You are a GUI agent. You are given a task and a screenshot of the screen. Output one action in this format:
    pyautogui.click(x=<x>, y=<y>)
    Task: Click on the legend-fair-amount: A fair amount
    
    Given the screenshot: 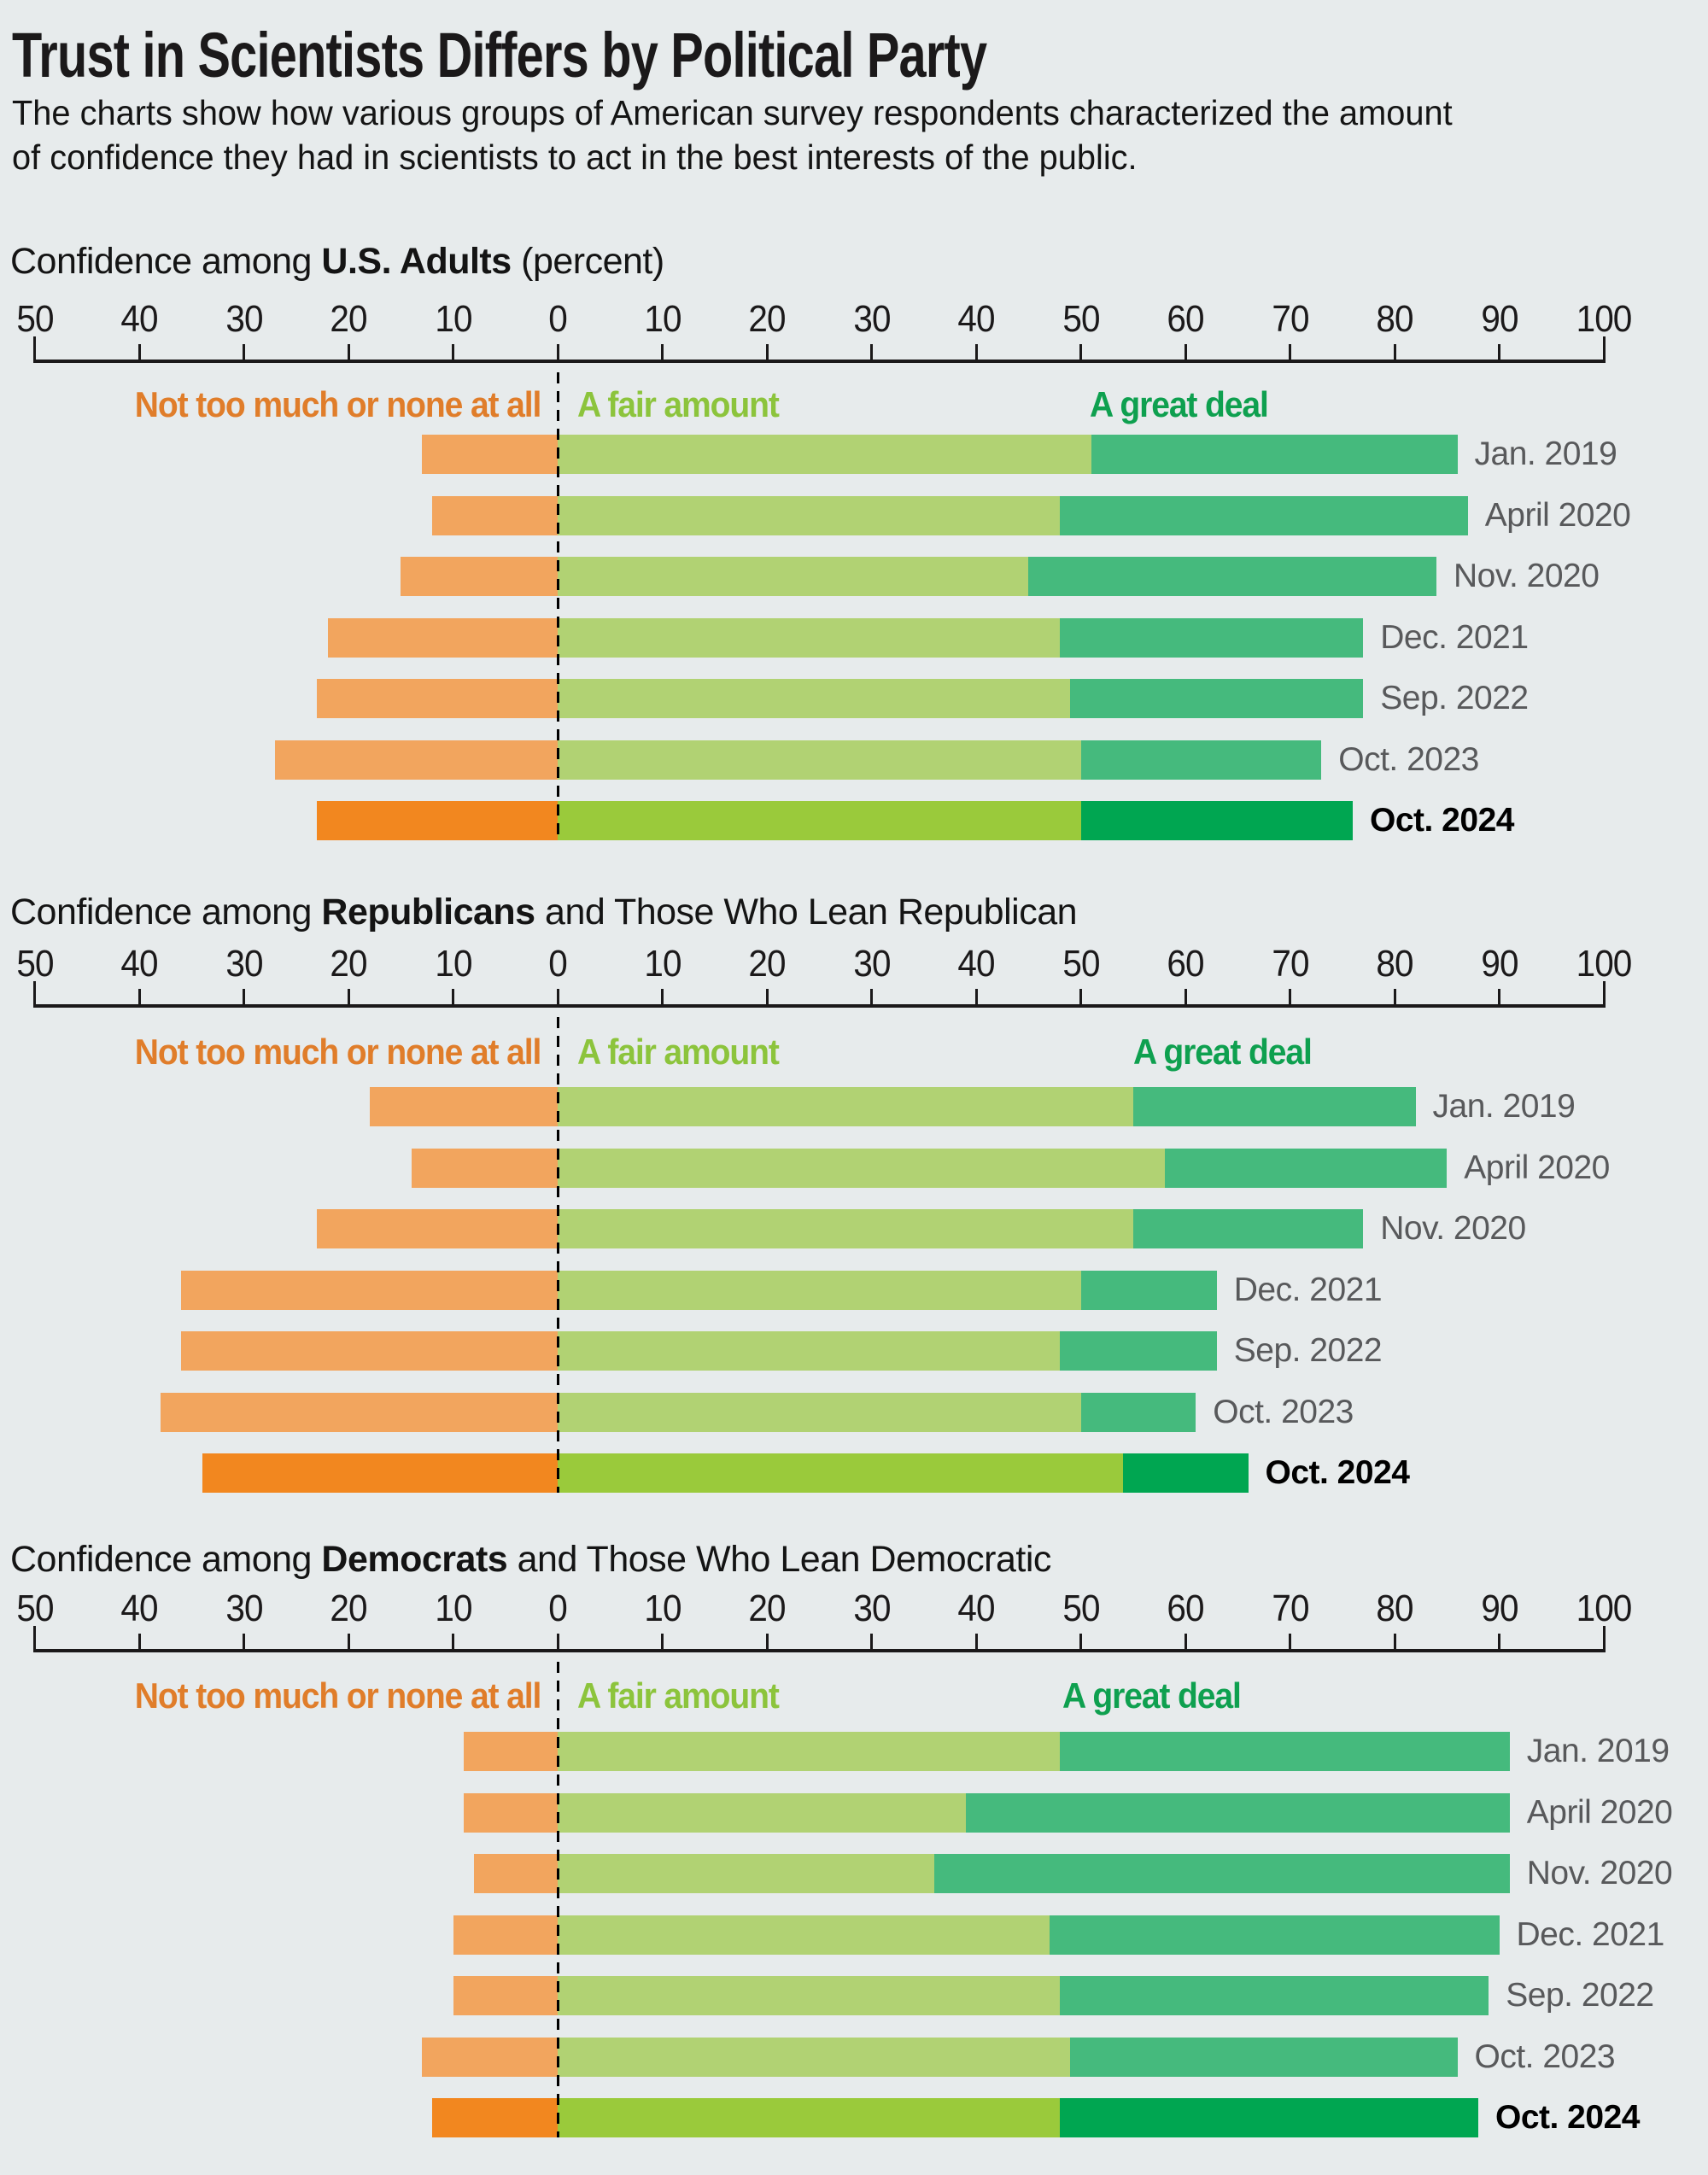 What is the action you would take?
    pyautogui.click(x=678, y=1695)
    